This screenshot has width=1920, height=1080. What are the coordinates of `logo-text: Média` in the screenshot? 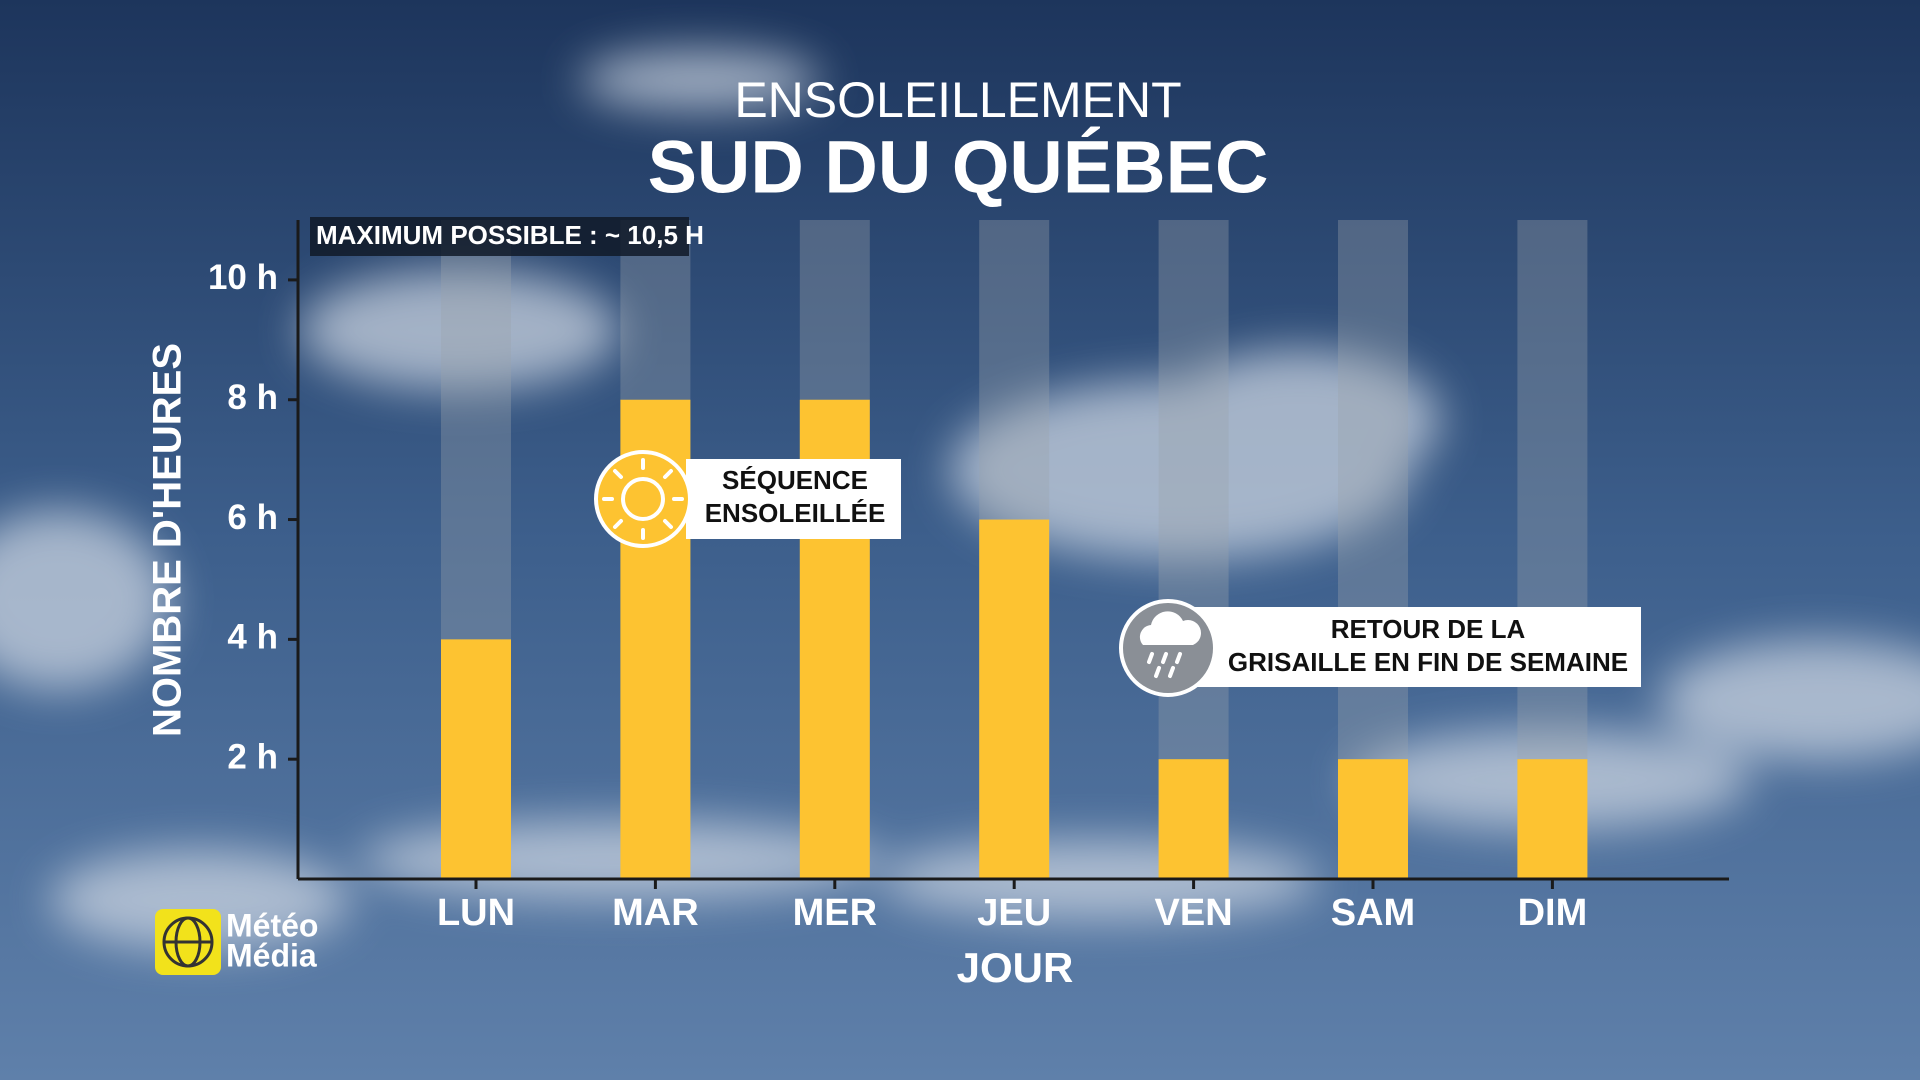 It's located at (271, 955).